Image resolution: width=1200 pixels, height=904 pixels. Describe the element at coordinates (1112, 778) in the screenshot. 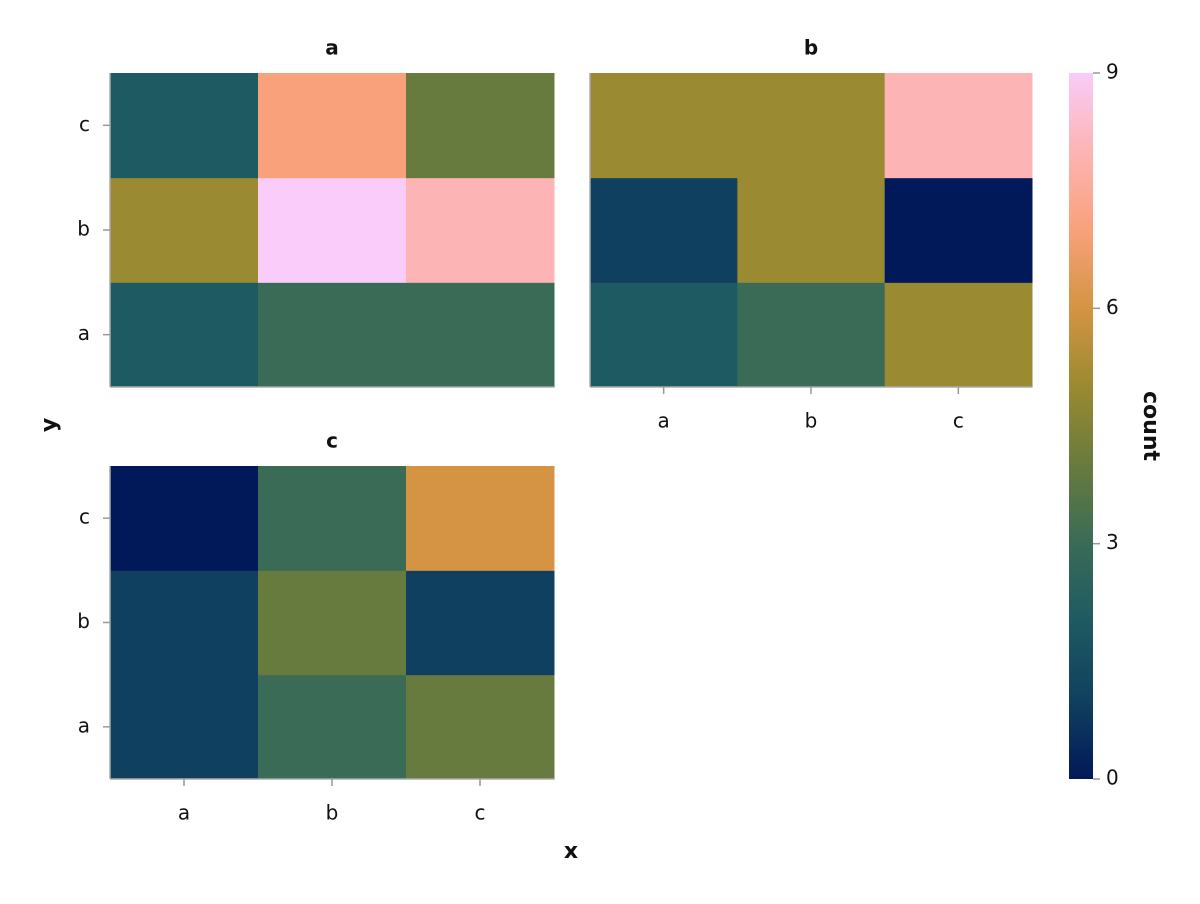

I see `colorbar-tick-label: 0` at that location.